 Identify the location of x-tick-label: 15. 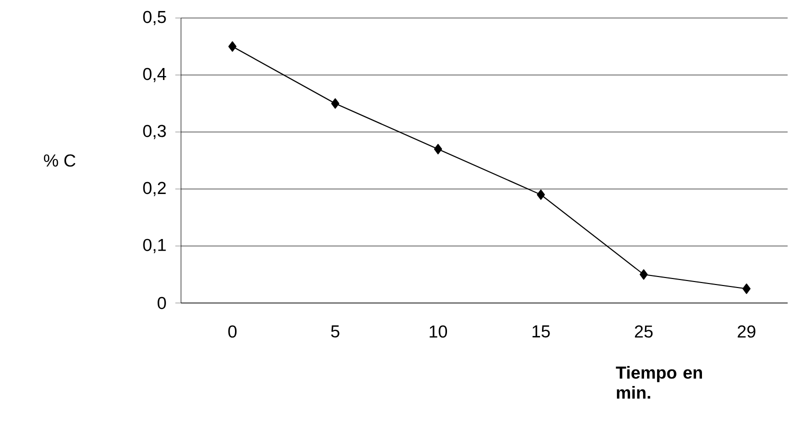
(541, 331).